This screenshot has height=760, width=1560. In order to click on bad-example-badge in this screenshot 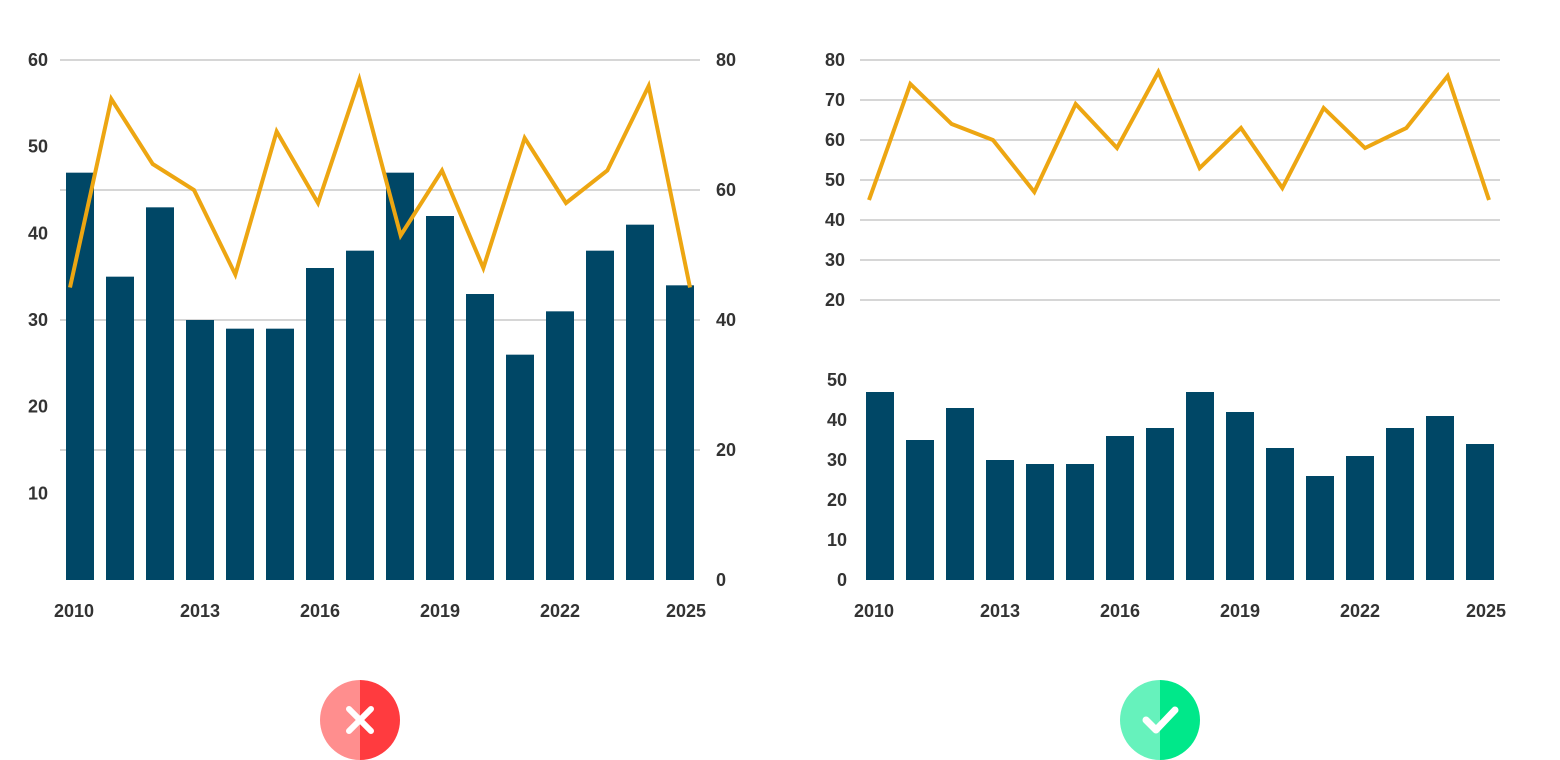, I will do `click(360, 720)`.